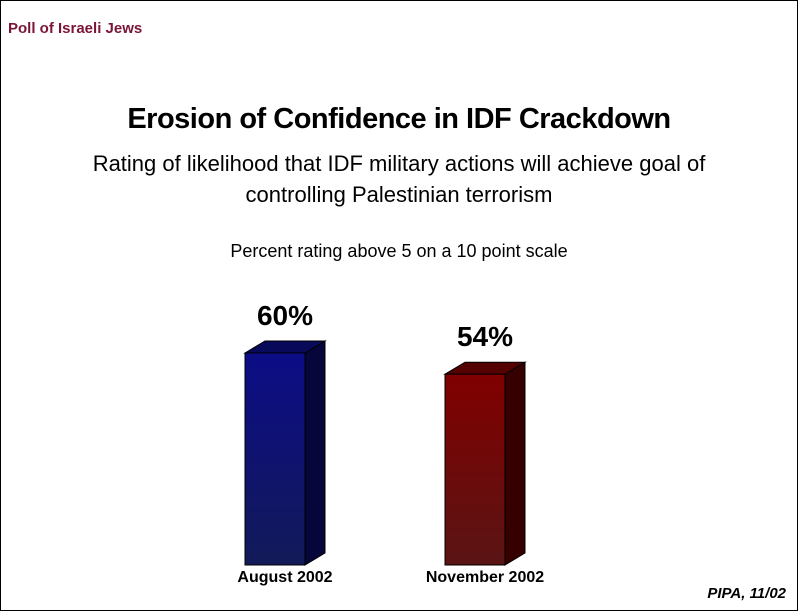 This screenshot has width=798, height=611. I want to click on chart-title: Erosion of Confidence in IDF Crackdown, so click(399, 119).